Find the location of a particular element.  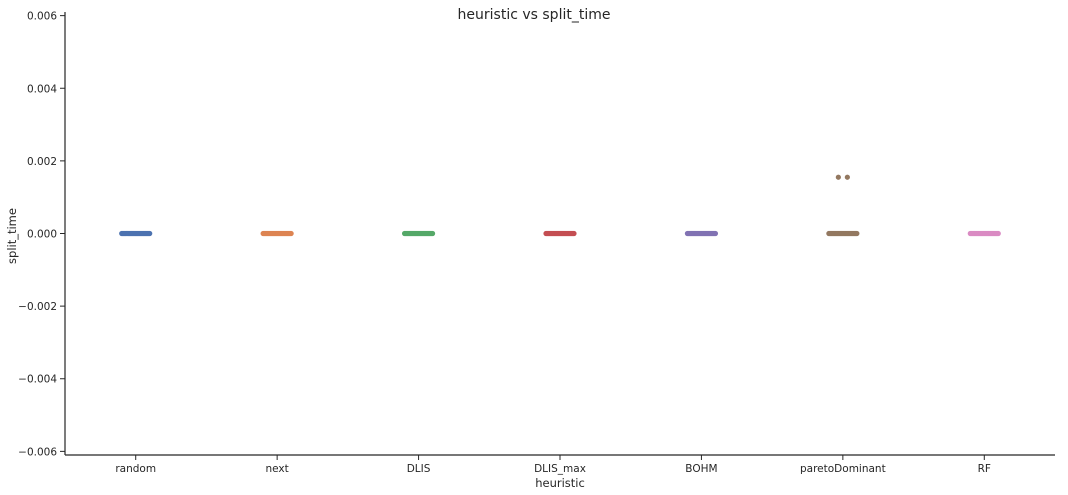

y-tick-label: 0.000 is located at coordinates (42, 235).